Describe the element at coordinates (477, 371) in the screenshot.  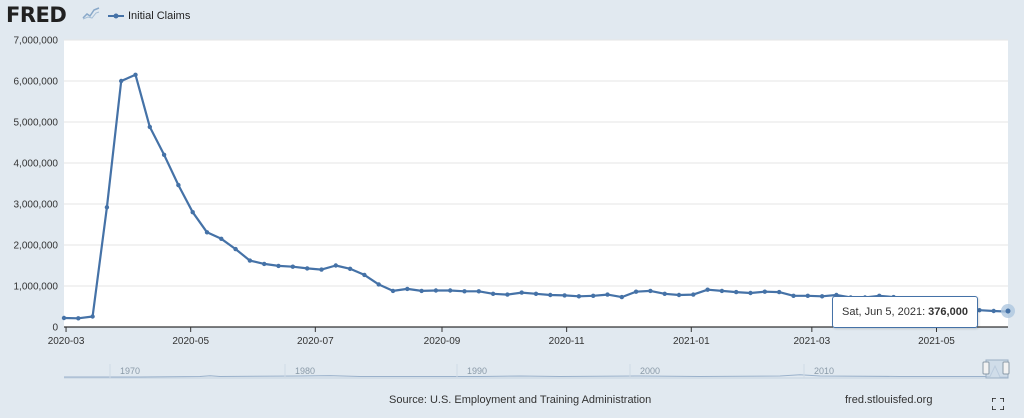
I see `navigator-label: 1990` at that location.